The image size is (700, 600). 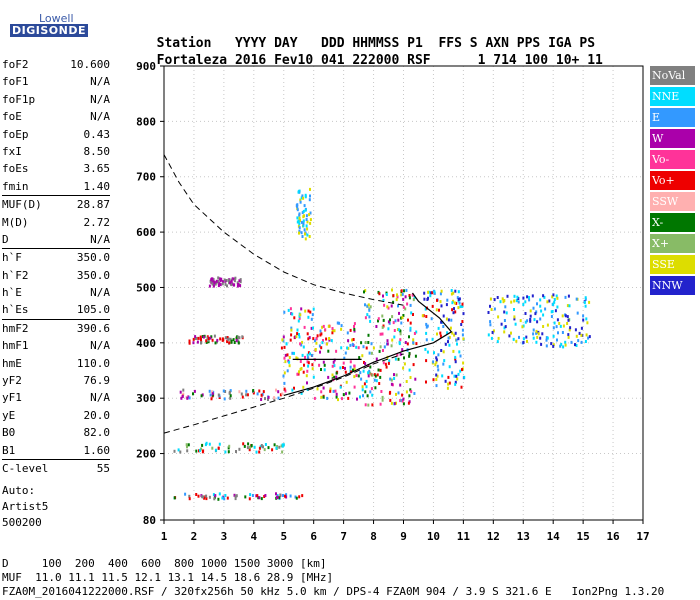 I want to click on digisonde-logo: DIGISONDE, so click(x=49, y=30).